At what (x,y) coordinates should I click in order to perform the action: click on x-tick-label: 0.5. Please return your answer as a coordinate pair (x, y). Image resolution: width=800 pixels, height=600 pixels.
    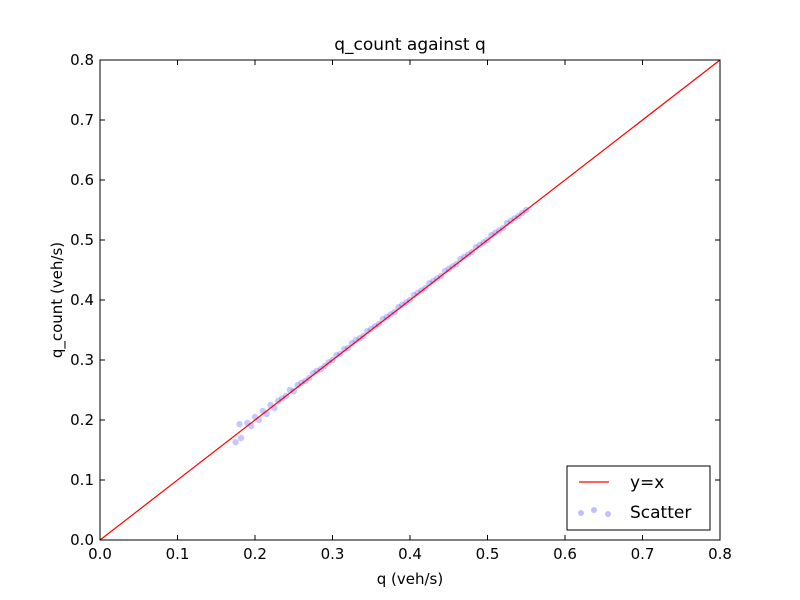
    Looking at the image, I should click on (488, 554).